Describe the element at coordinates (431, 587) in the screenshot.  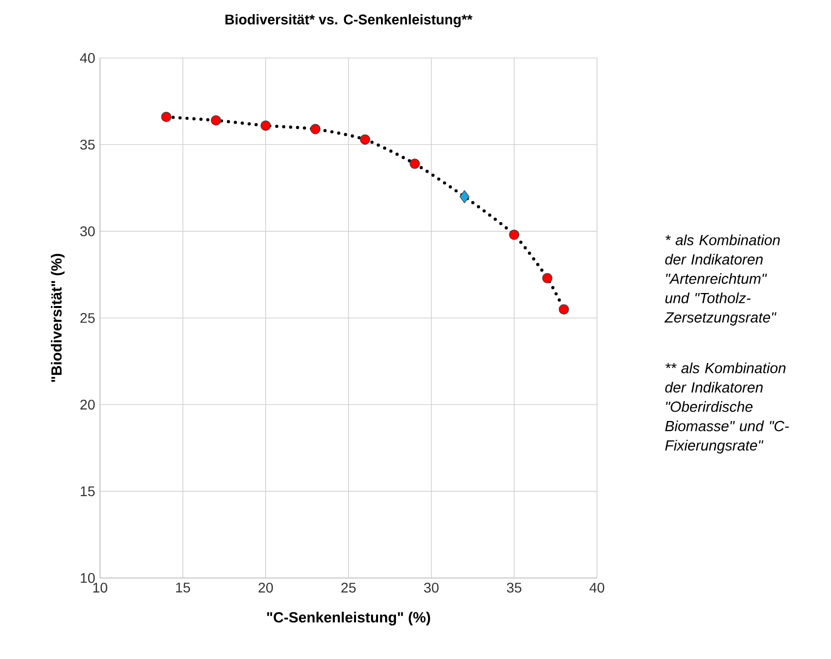
I see `x-tick-label: 30` at that location.